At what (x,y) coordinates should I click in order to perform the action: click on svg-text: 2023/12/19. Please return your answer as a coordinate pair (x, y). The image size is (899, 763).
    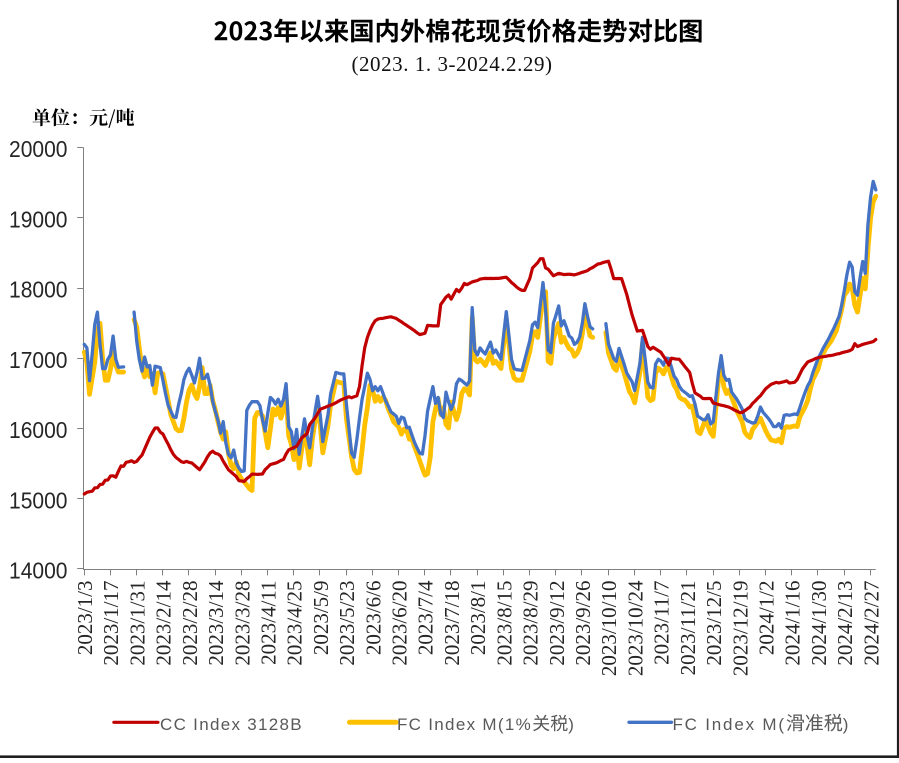
    Looking at the image, I should click on (740, 629).